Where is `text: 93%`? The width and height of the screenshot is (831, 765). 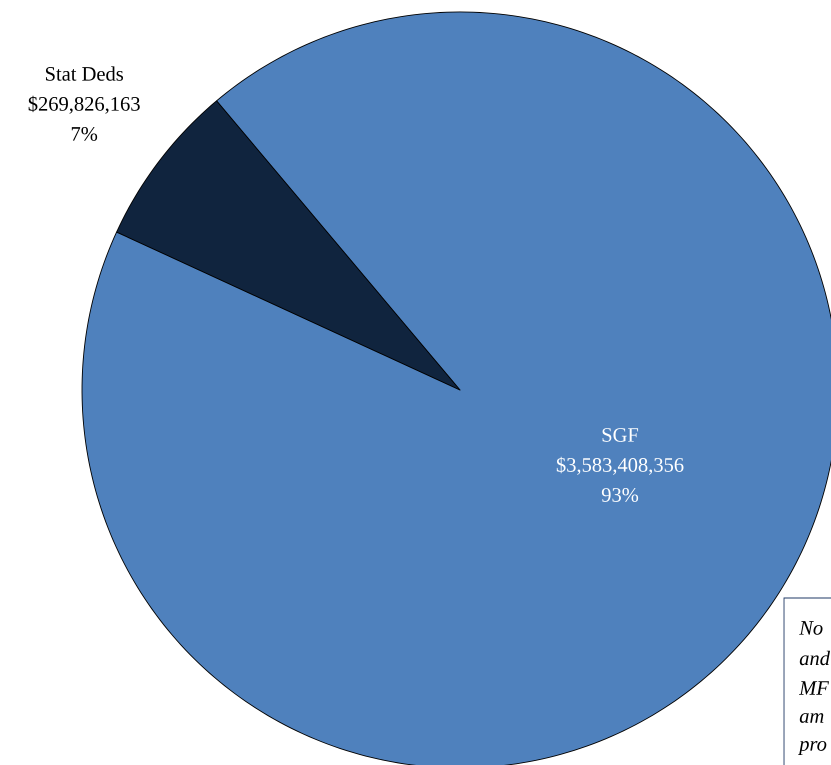
text: 93% is located at coordinates (620, 495).